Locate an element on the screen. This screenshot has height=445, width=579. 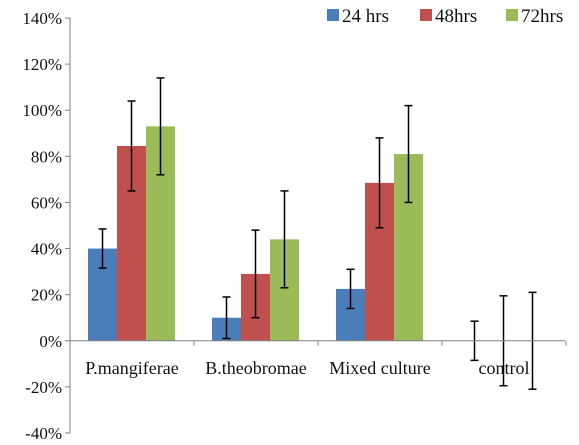
category-label: Mixed culture is located at coordinates (379, 368).